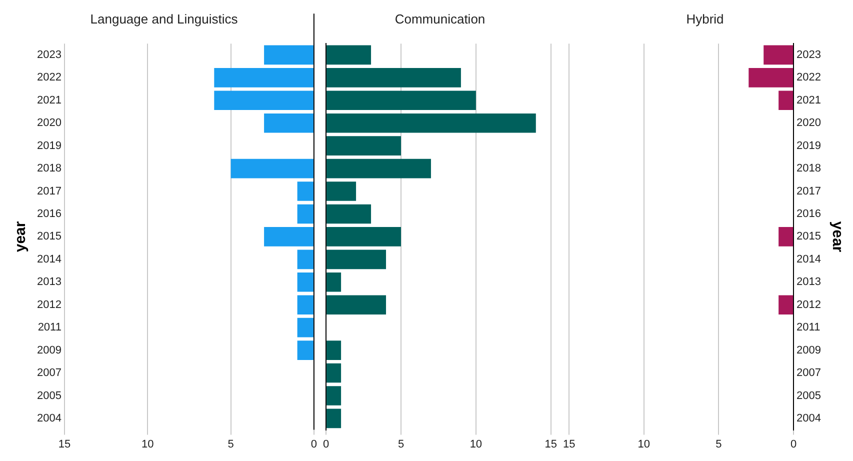 The image size is (853, 461). What do you see at coordinates (705, 18) in the screenshot?
I see `chart-title: Hybrid` at bounding box center [705, 18].